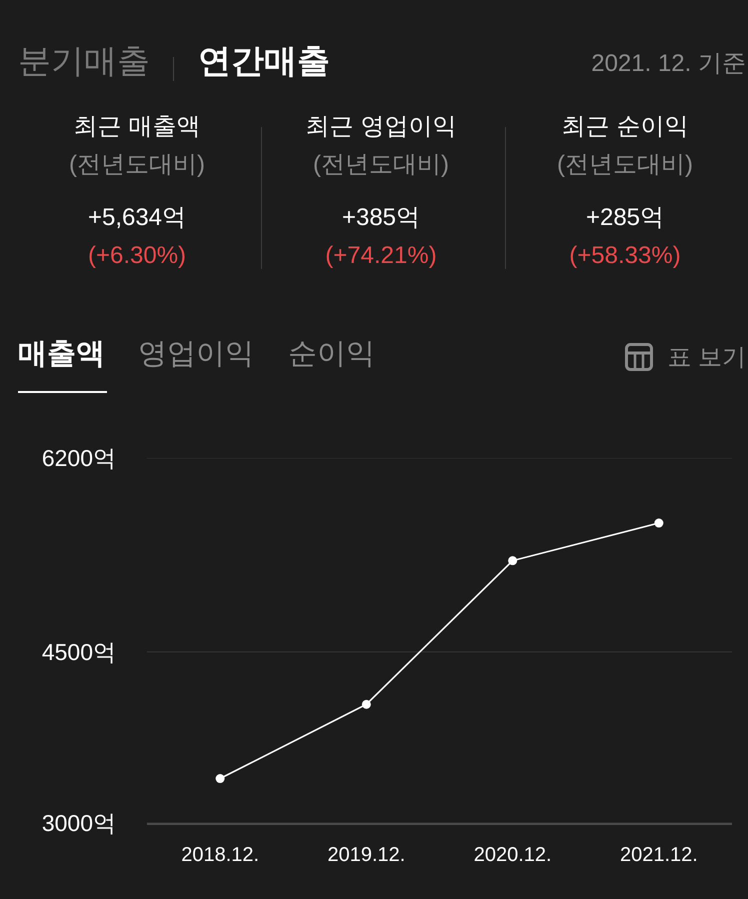  What do you see at coordinates (79, 651) in the screenshot?
I see `y-tick-label: 4500억` at bounding box center [79, 651].